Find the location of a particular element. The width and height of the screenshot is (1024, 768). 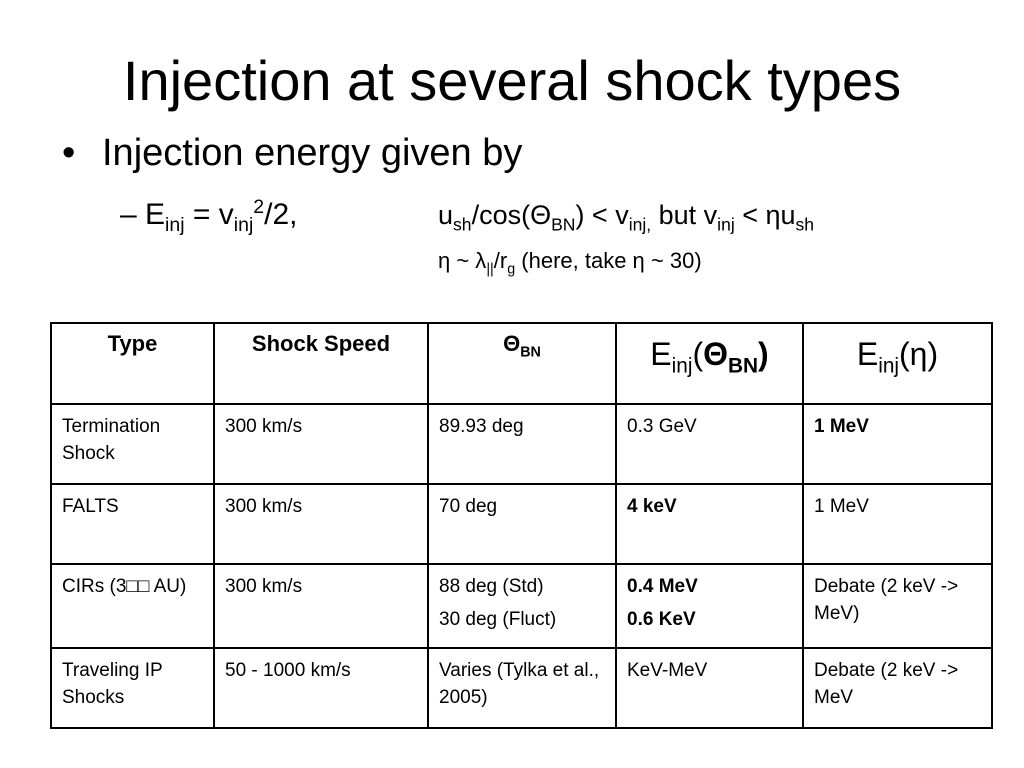

cell-text: KeV-MeV is located at coordinates (667, 670).